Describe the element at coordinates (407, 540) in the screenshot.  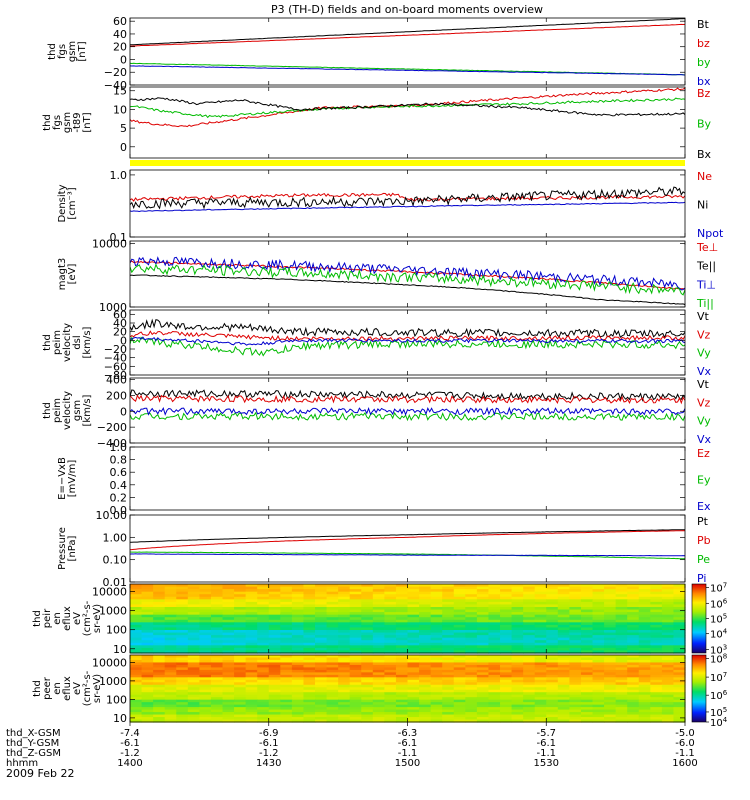
I see `series-line-Pb` at that location.